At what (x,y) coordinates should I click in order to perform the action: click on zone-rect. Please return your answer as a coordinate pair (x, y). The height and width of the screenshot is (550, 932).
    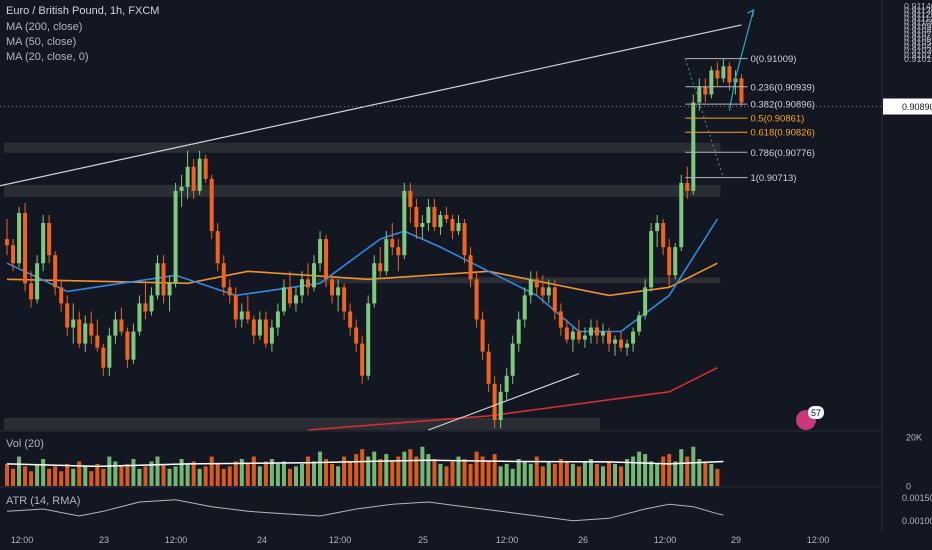
    Looking at the image, I should click on (302, 423).